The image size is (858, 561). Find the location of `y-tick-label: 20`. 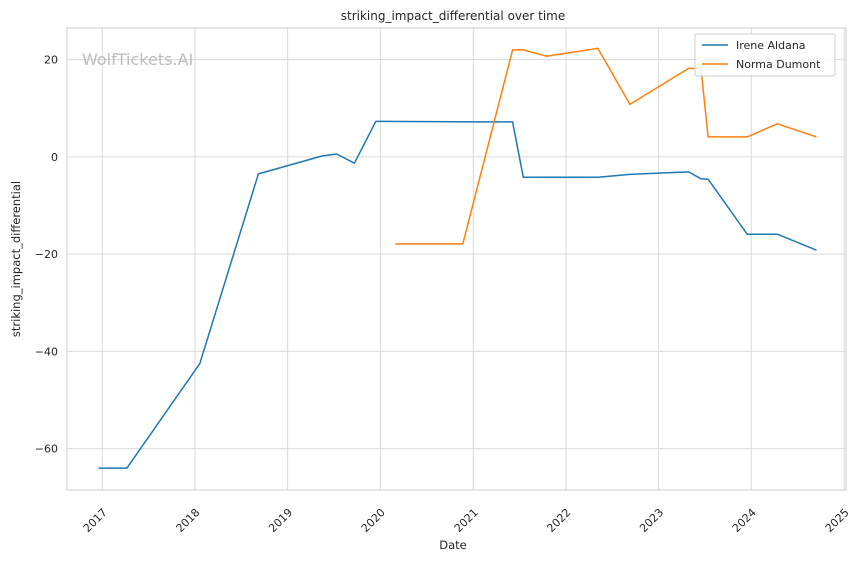

y-tick-label: 20 is located at coordinates (51, 60).